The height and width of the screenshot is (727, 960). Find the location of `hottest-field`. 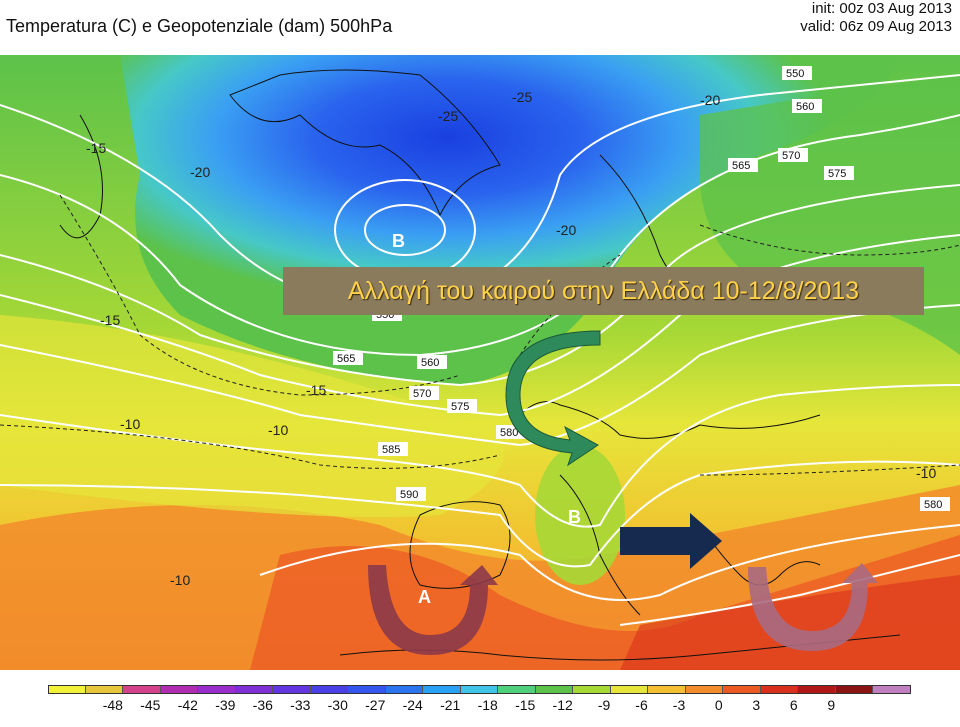

hottest-field is located at coordinates (790, 622).